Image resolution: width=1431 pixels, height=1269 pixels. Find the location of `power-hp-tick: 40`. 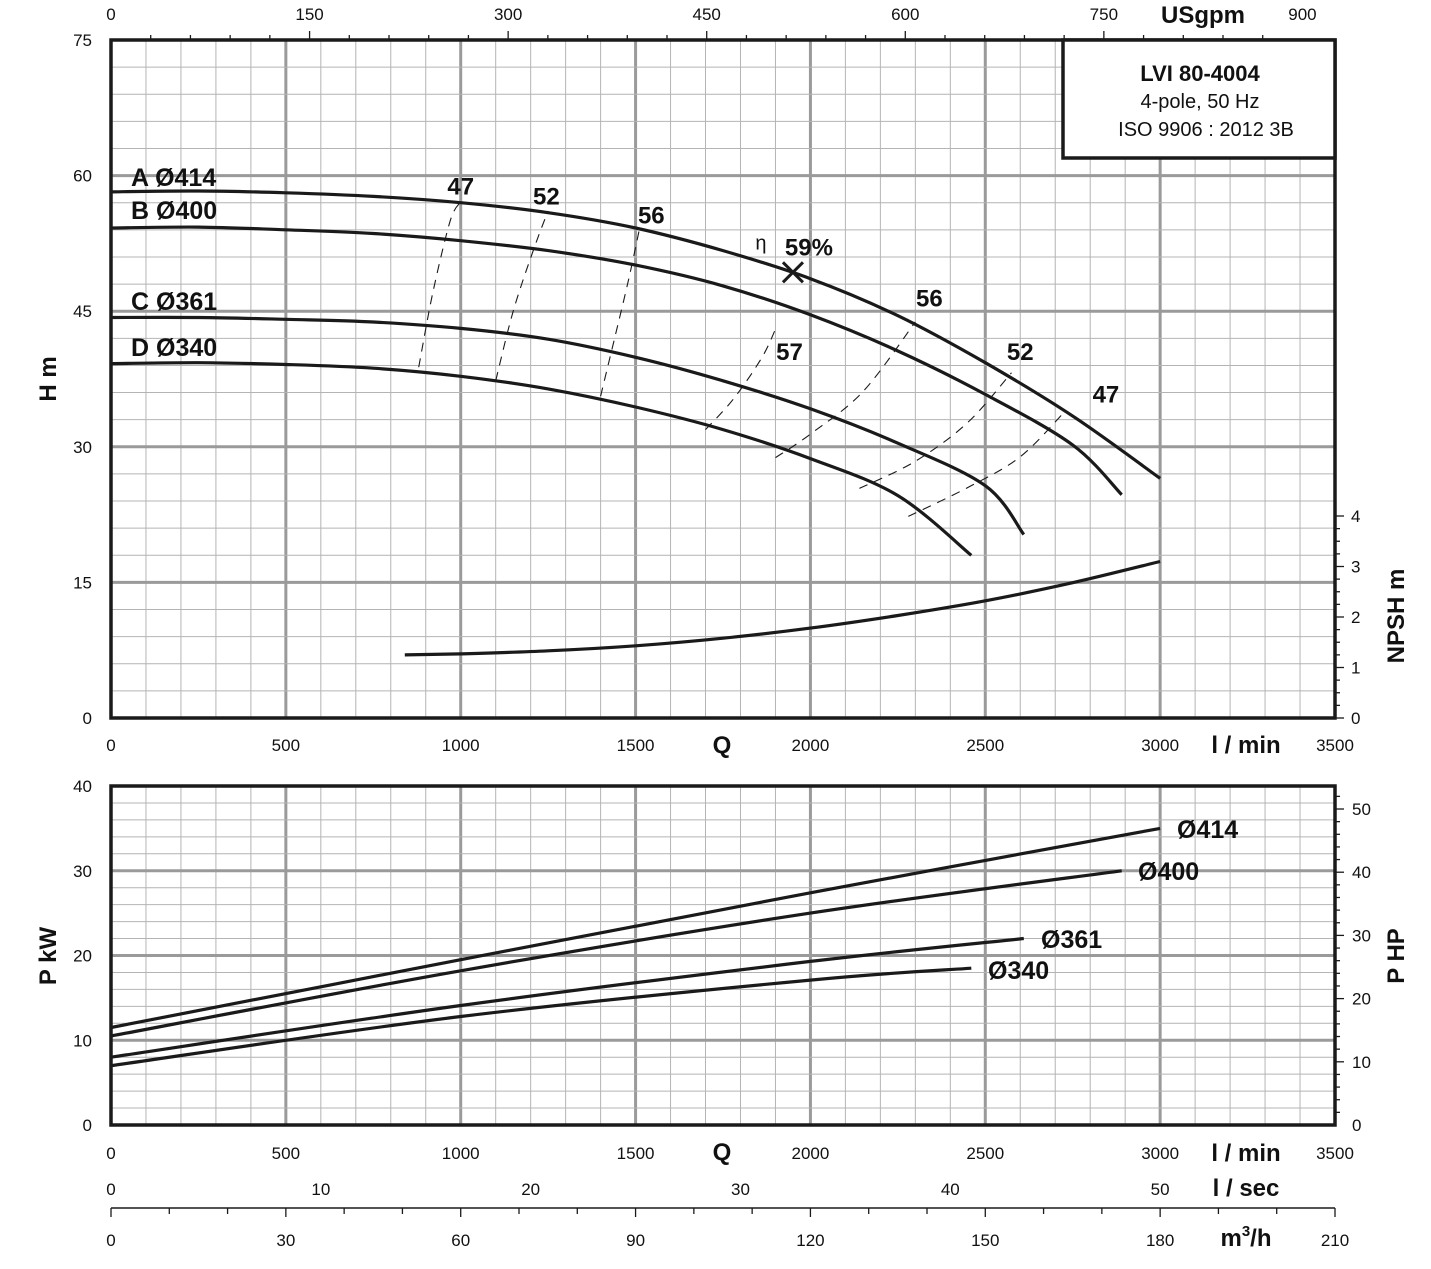

power-hp-tick: 40 is located at coordinates (1361, 872).